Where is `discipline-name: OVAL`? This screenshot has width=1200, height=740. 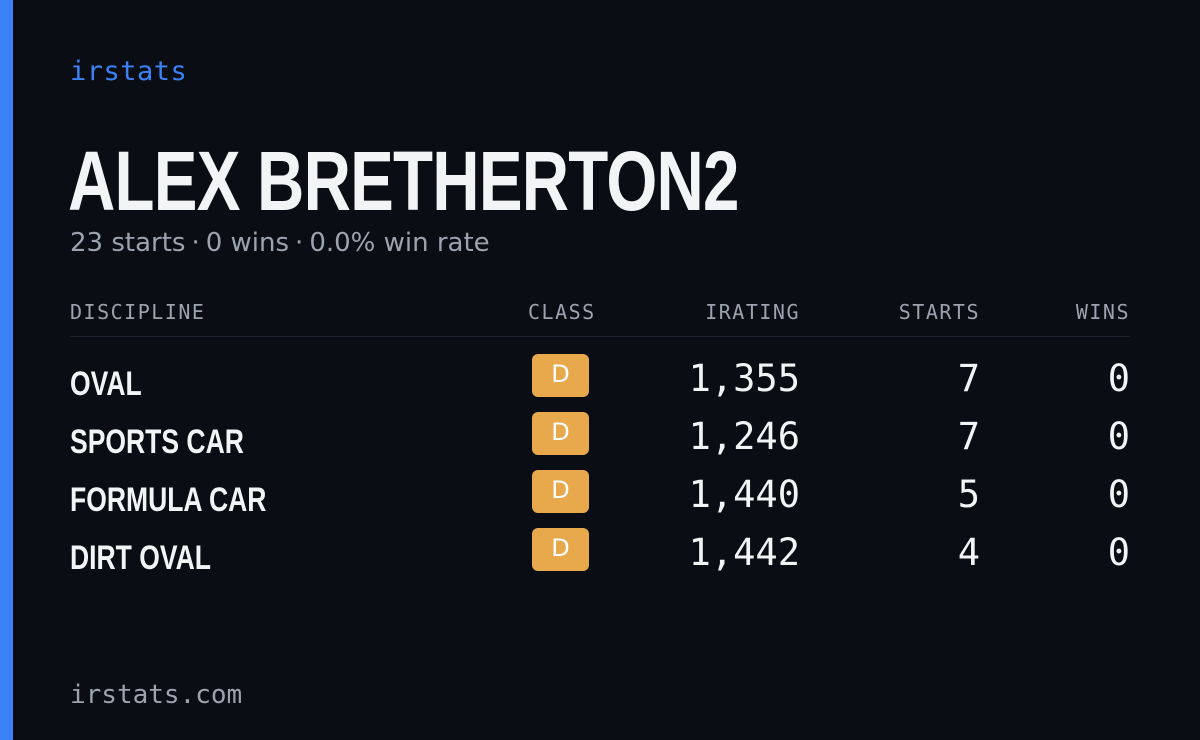
discipline-name: OVAL is located at coordinates (106, 384).